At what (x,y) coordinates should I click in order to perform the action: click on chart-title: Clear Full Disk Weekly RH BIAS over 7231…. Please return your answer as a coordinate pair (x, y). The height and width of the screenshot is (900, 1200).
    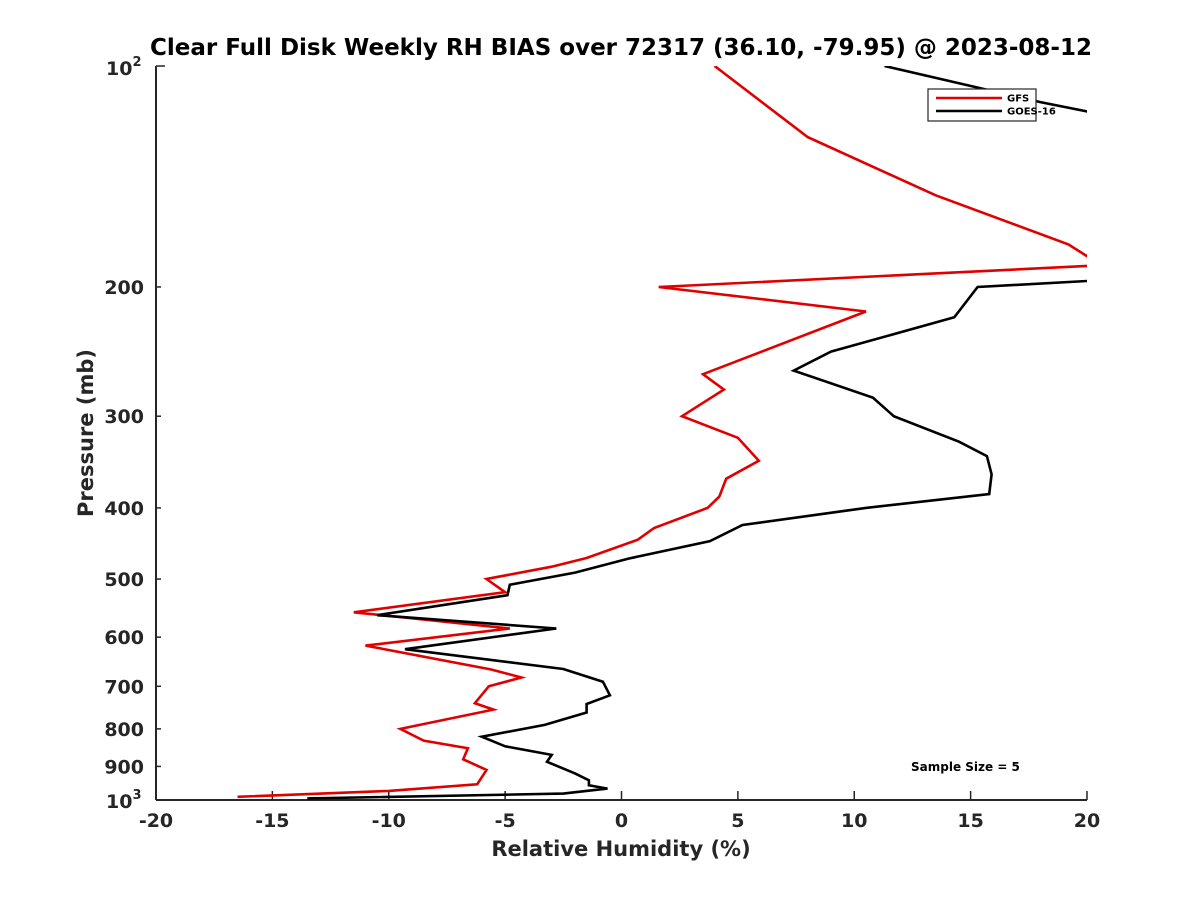
    Looking at the image, I should click on (621, 48).